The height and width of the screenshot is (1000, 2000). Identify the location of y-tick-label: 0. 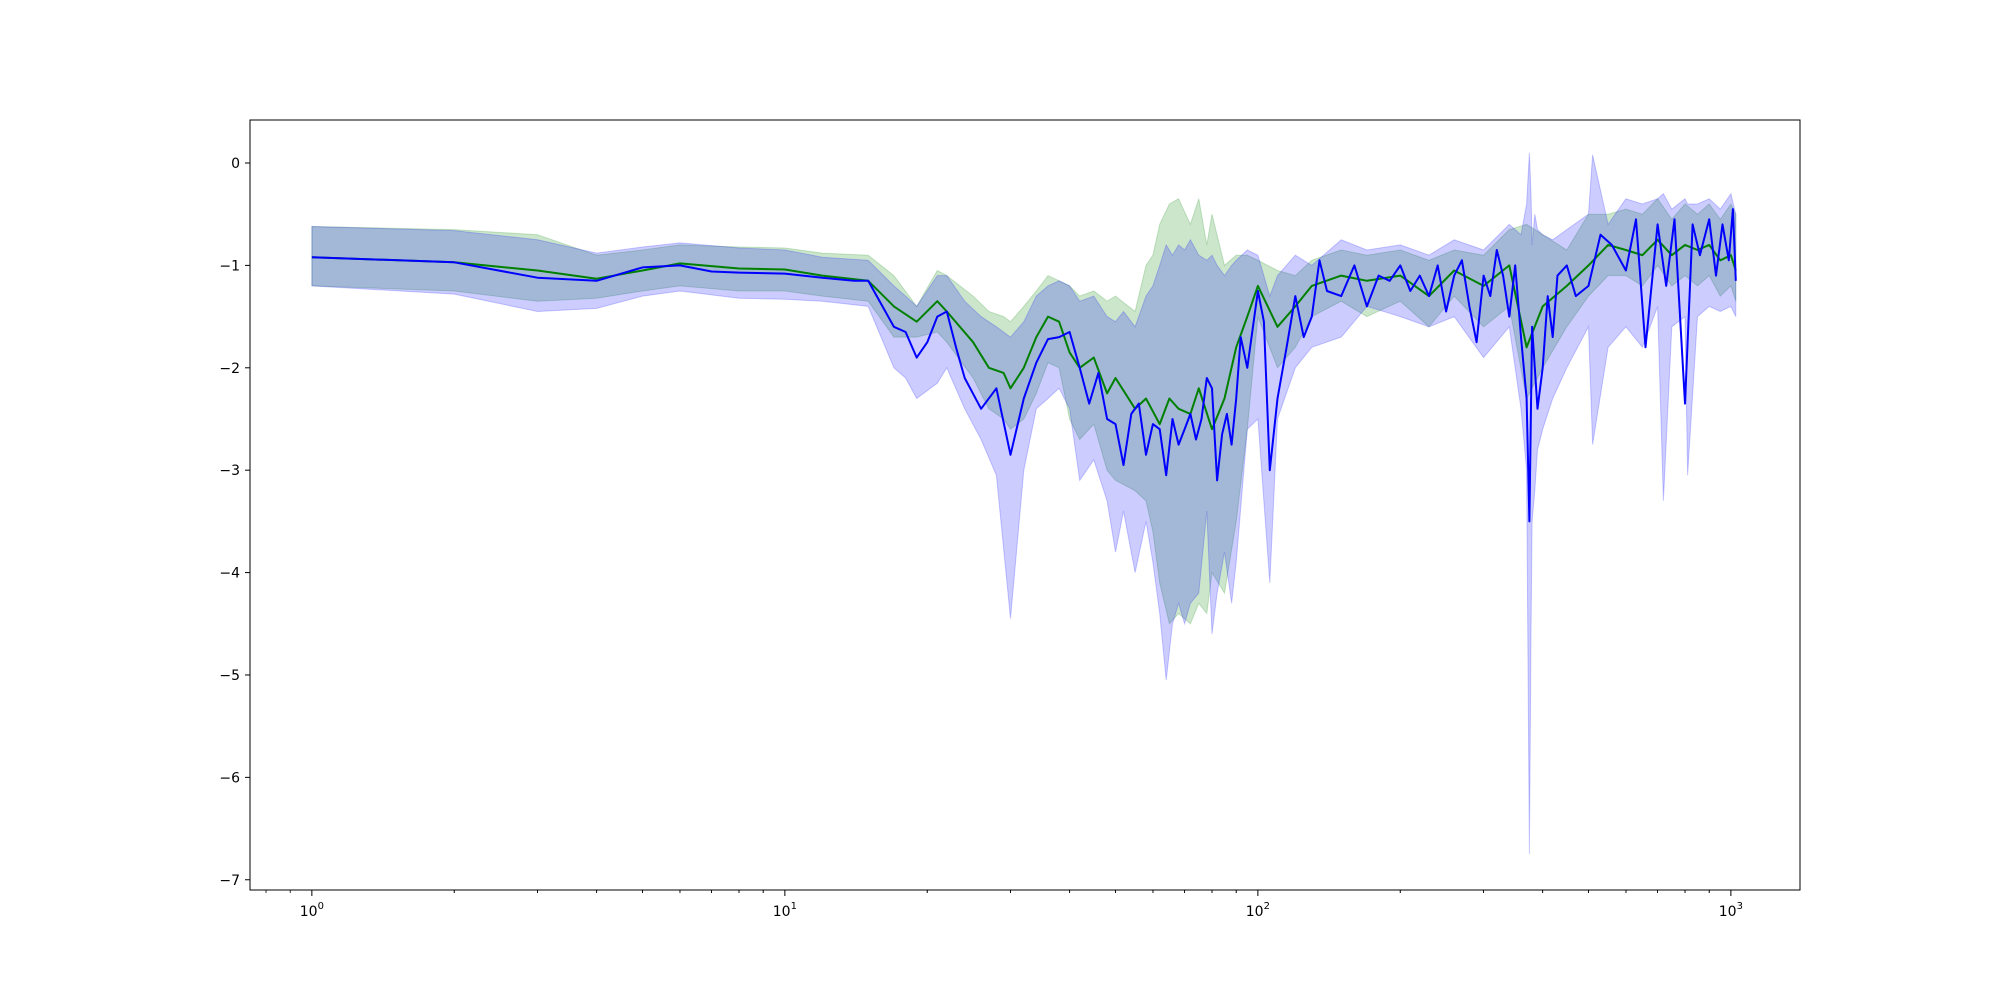
(235, 164).